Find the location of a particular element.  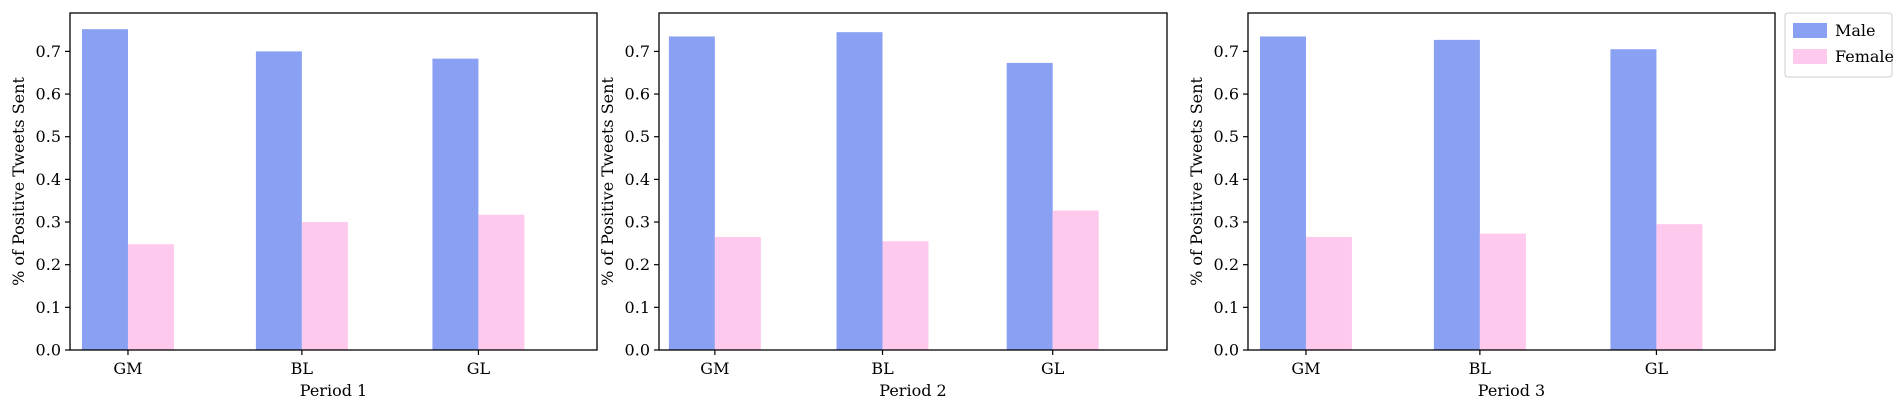

x-axis-title: Period 1 is located at coordinates (333, 390).